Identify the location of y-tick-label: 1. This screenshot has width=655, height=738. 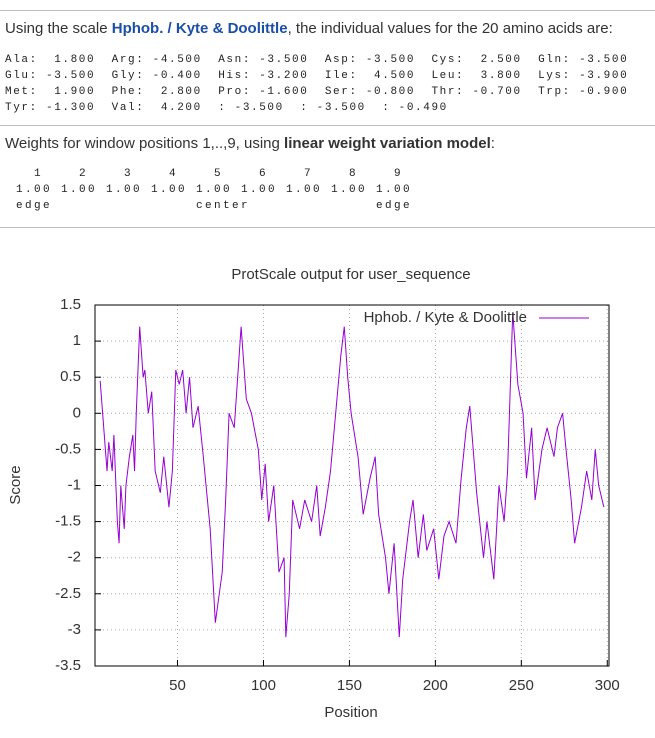
(77, 340).